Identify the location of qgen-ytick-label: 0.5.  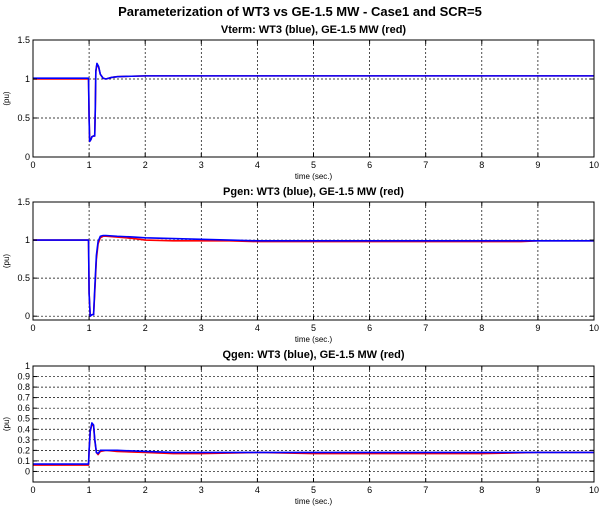
(23, 419).